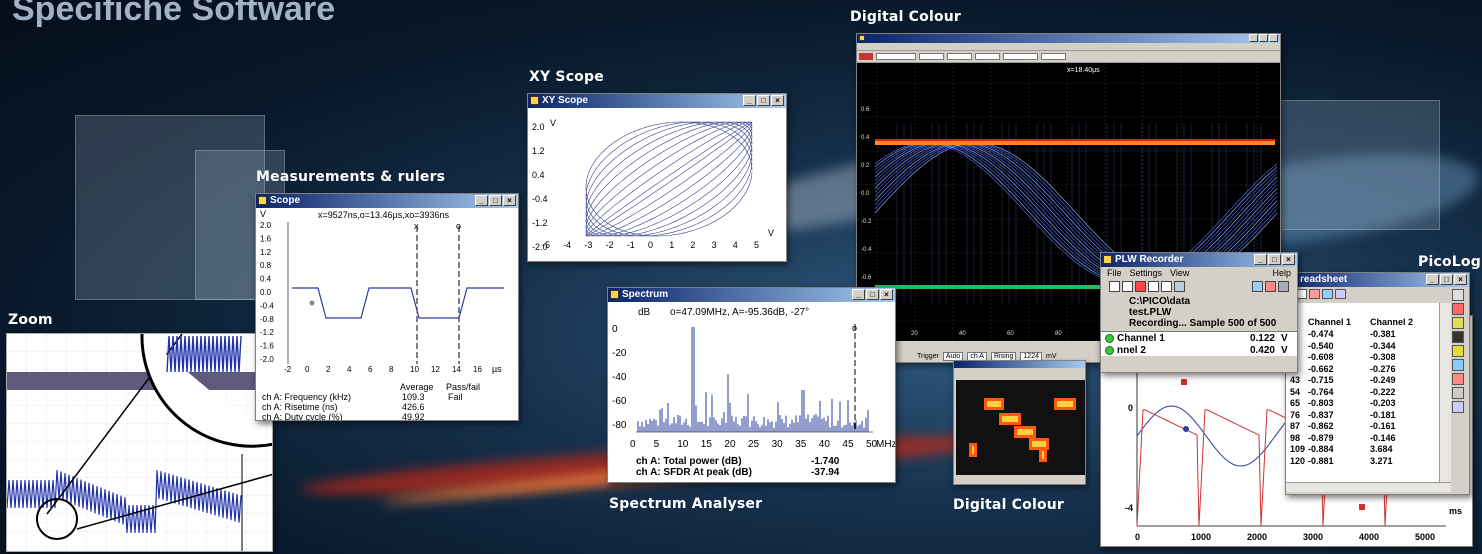  What do you see at coordinates (1068, 38) in the screenshot?
I see `digital-titlebar` at bounding box center [1068, 38].